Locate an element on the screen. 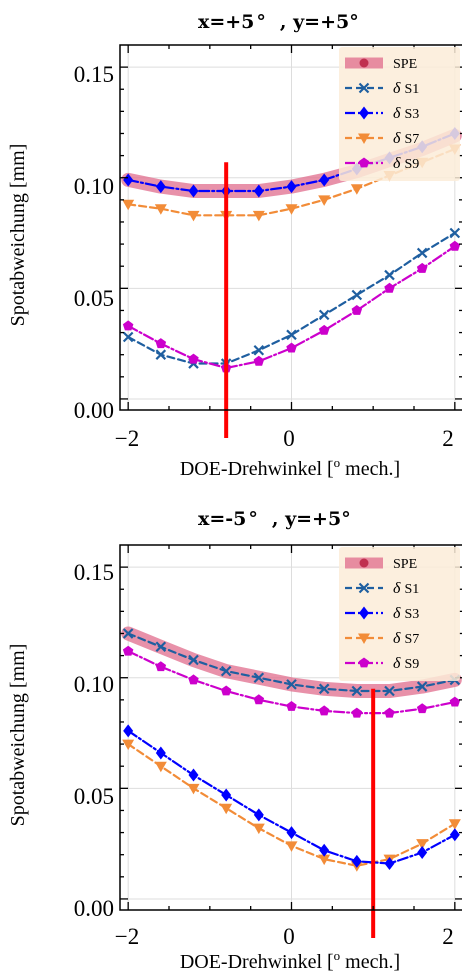 Image resolution: width=462 pixels, height=971 pixels. x-tick-label: 2 is located at coordinates (448, 936).